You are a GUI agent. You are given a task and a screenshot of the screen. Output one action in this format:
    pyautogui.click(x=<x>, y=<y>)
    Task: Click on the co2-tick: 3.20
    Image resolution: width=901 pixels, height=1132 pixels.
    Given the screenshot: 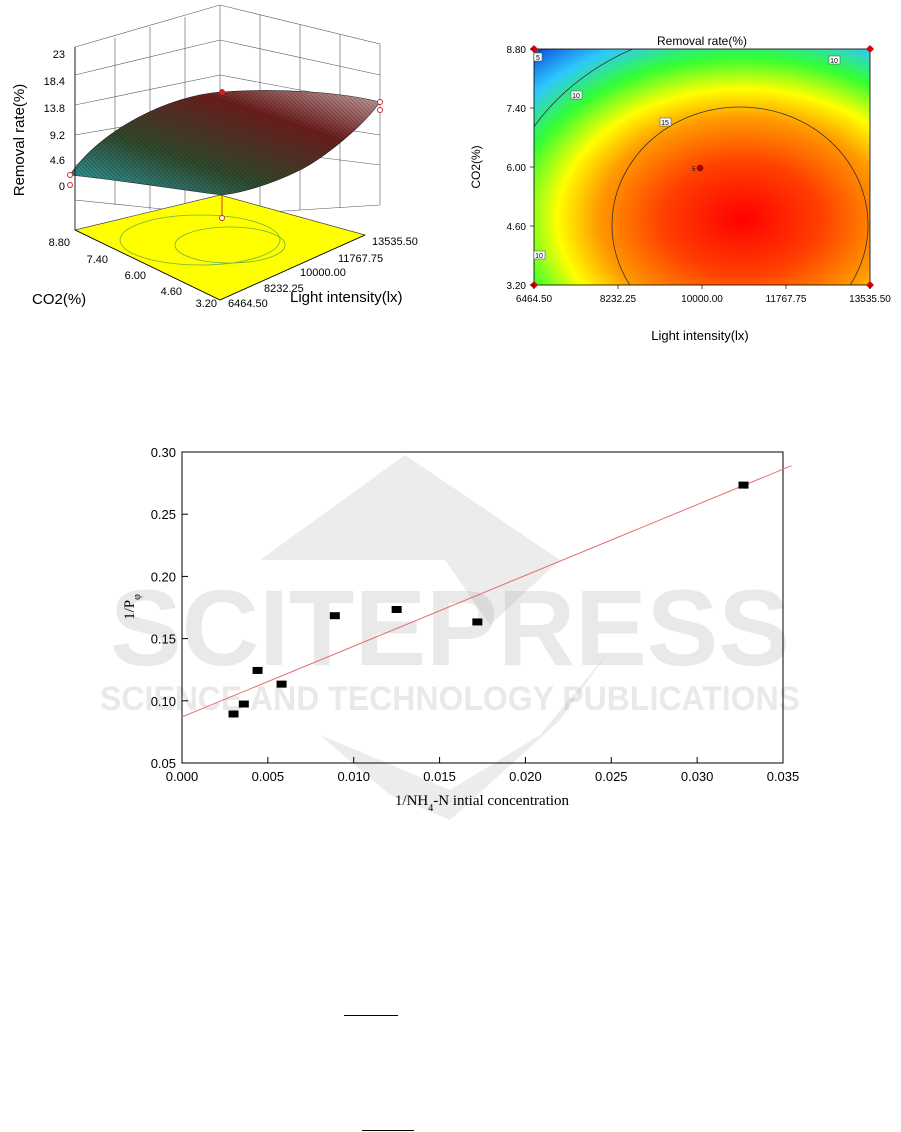 What is the action you would take?
    pyautogui.click(x=206, y=304)
    